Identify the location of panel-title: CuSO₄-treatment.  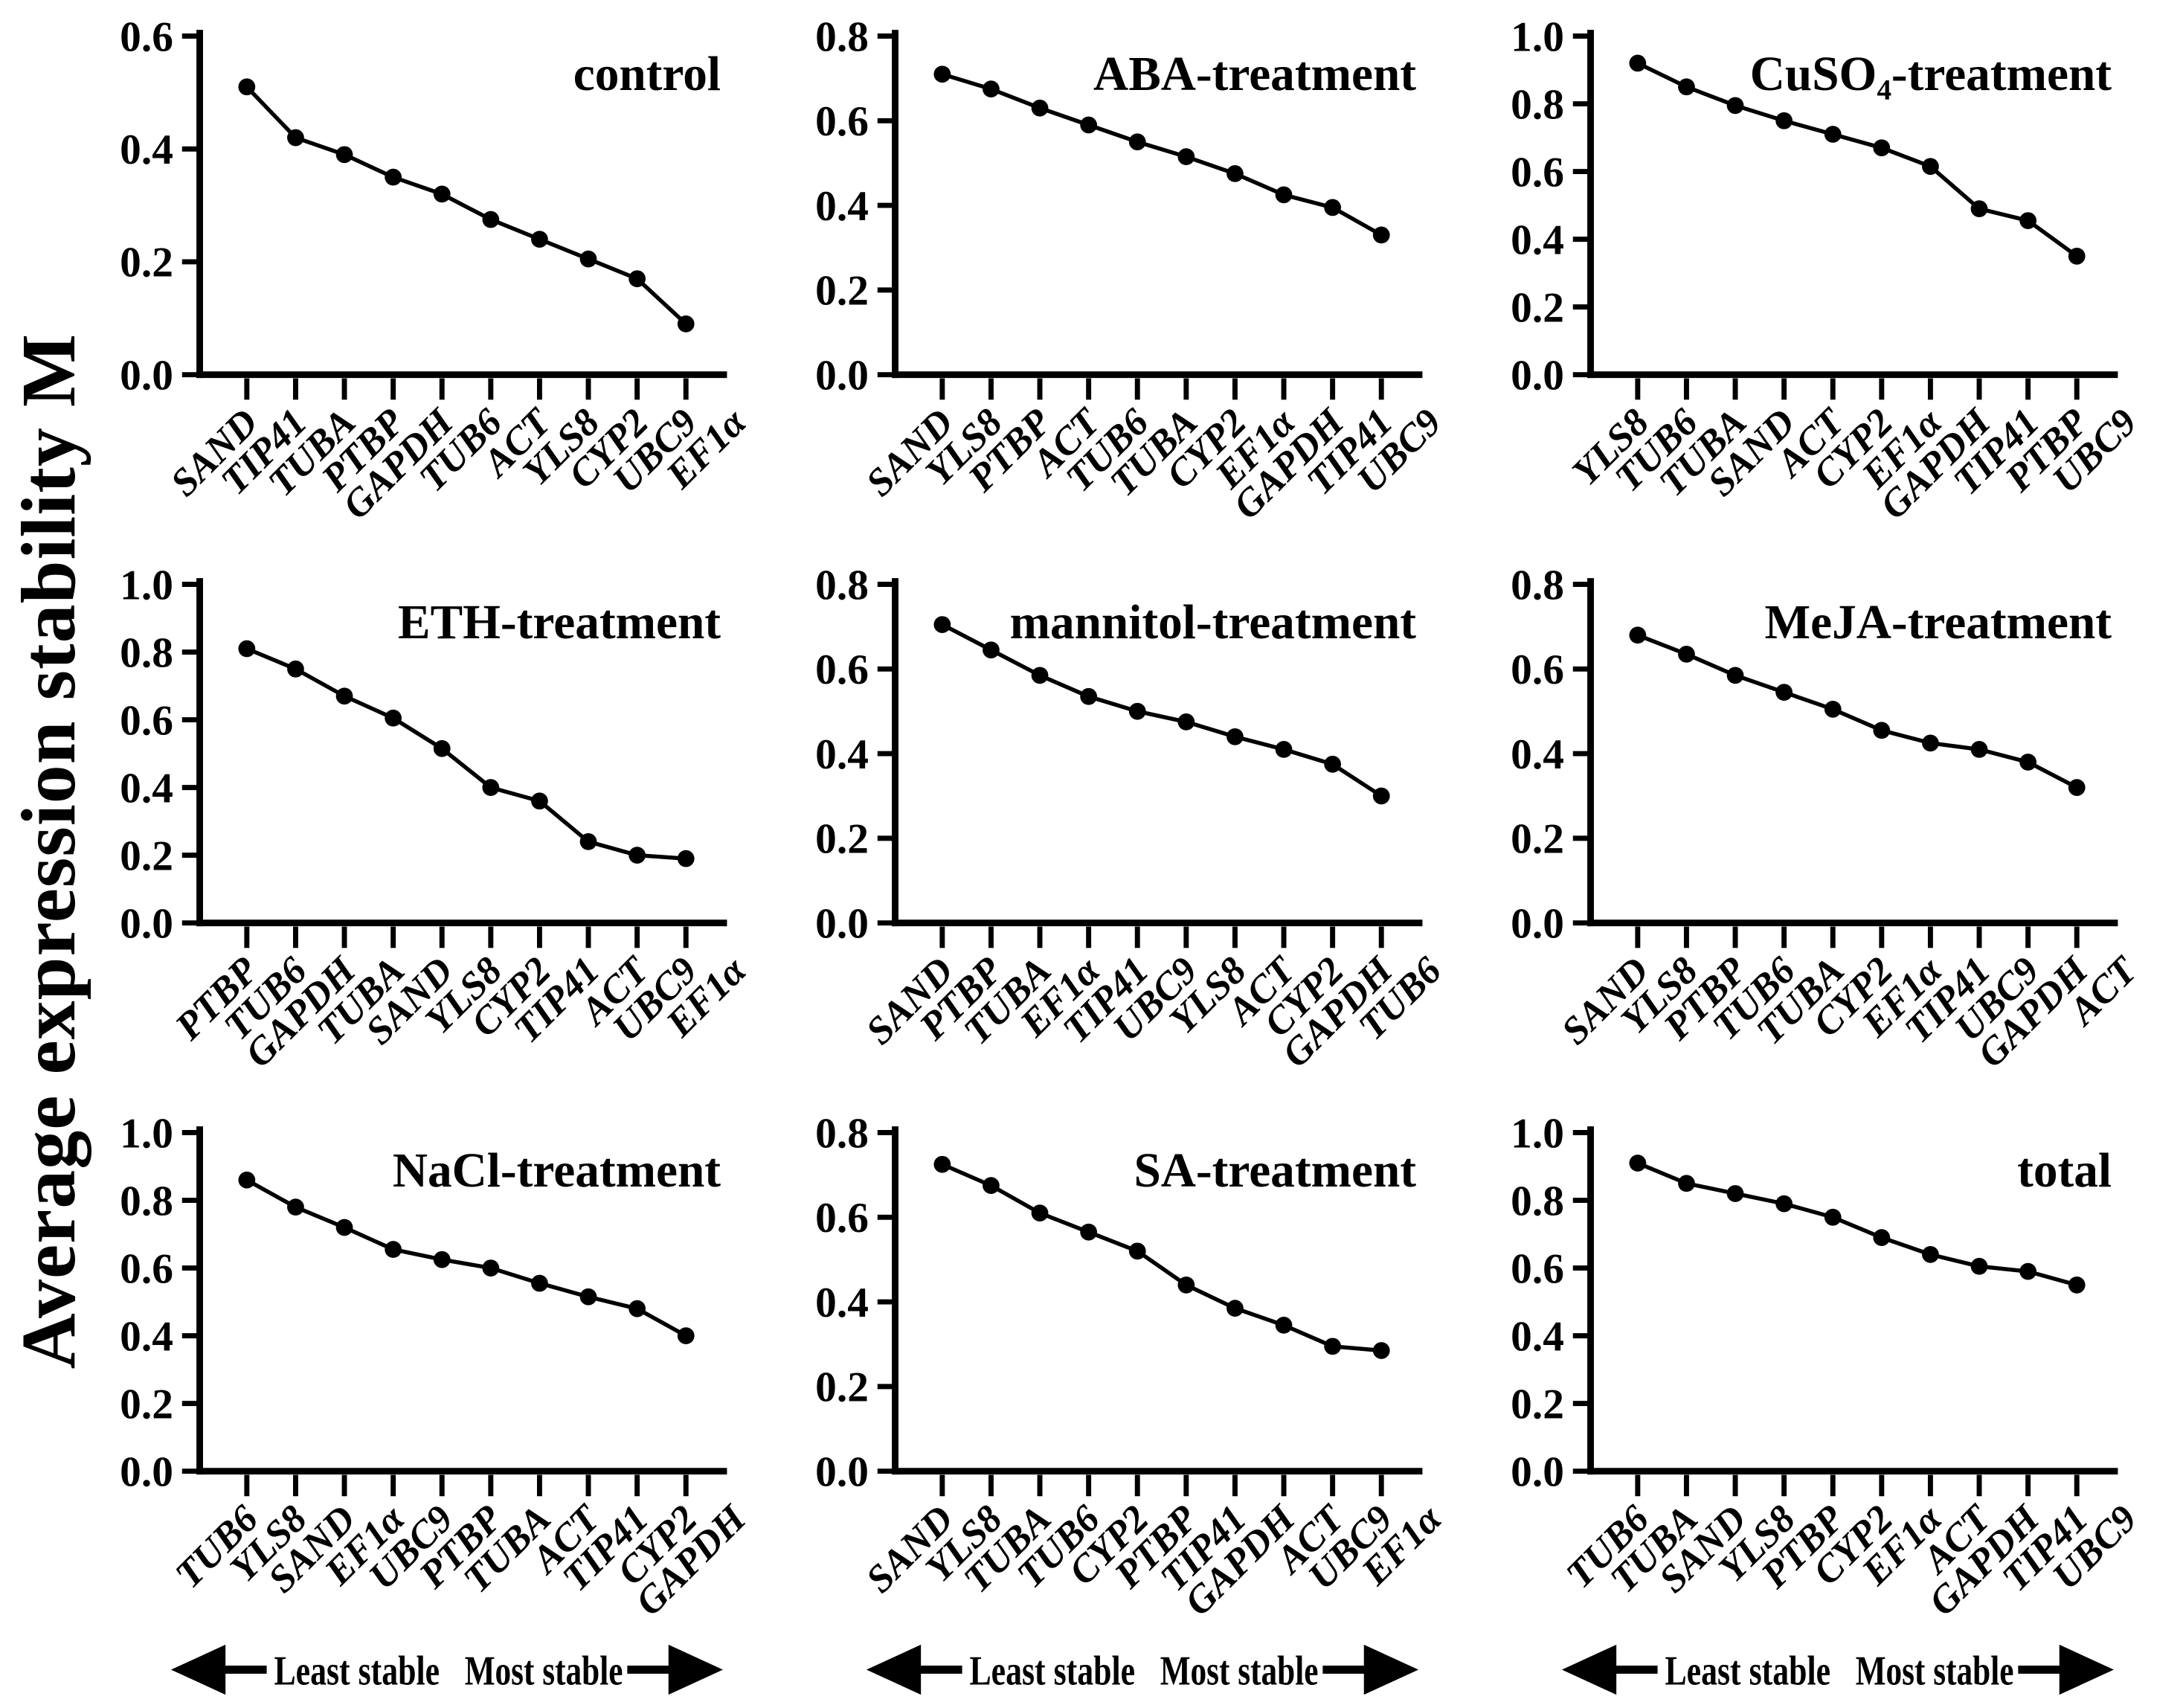
(1931, 74).